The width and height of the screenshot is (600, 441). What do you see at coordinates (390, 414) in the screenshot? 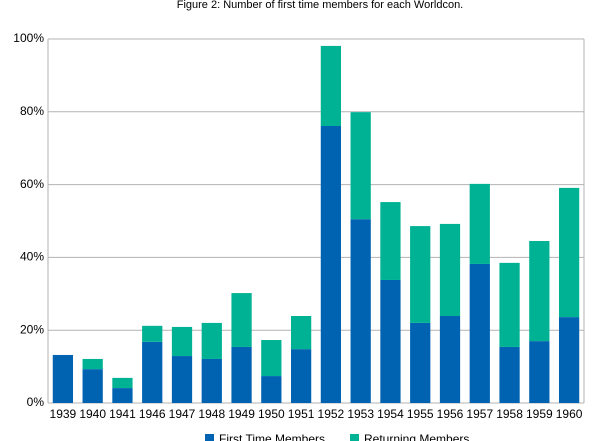
I see `x-tick-label: 1954` at bounding box center [390, 414].